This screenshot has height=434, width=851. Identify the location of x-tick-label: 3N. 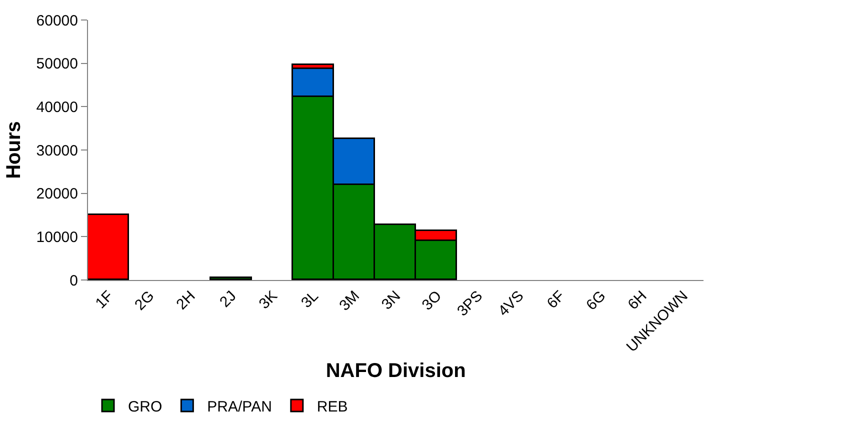
(391, 301).